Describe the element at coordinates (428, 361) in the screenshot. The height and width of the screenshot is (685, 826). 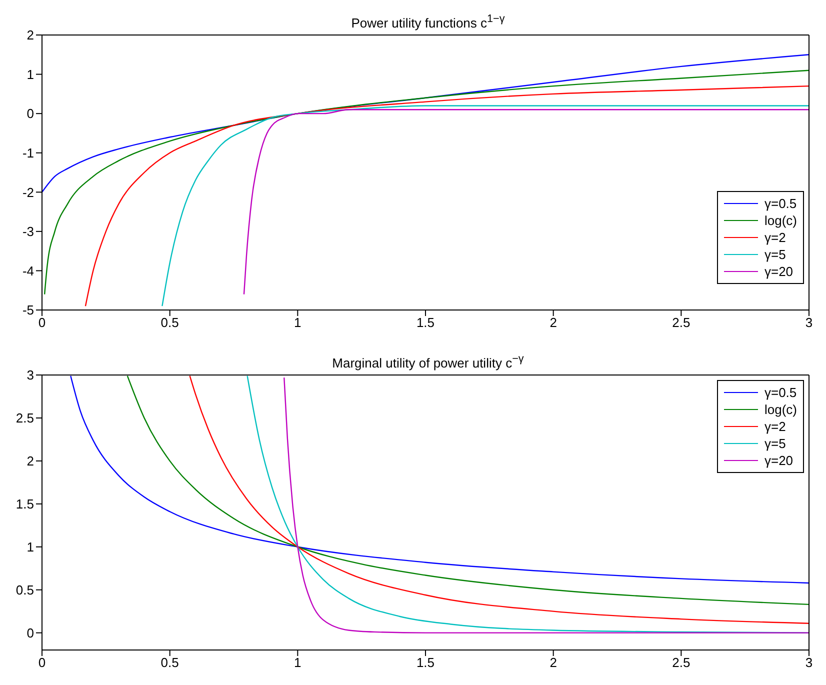
I see `chart-title: Marginal utility of power utility c$^{−γ}$` at that location.